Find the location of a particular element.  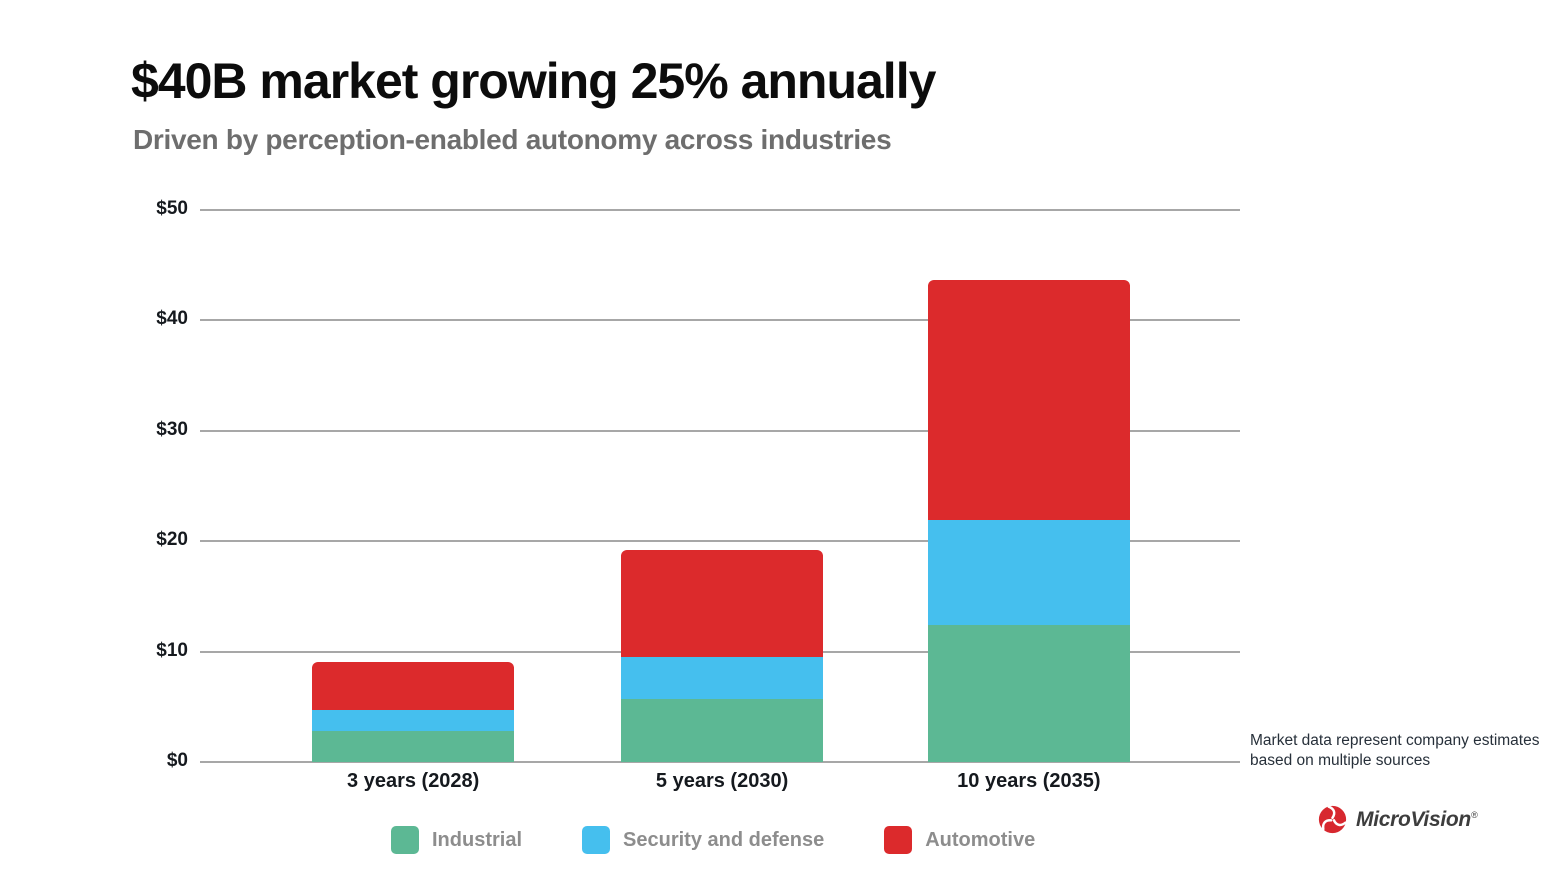

brand-logo: MicroVision® is located at coordinates (1397, 819).